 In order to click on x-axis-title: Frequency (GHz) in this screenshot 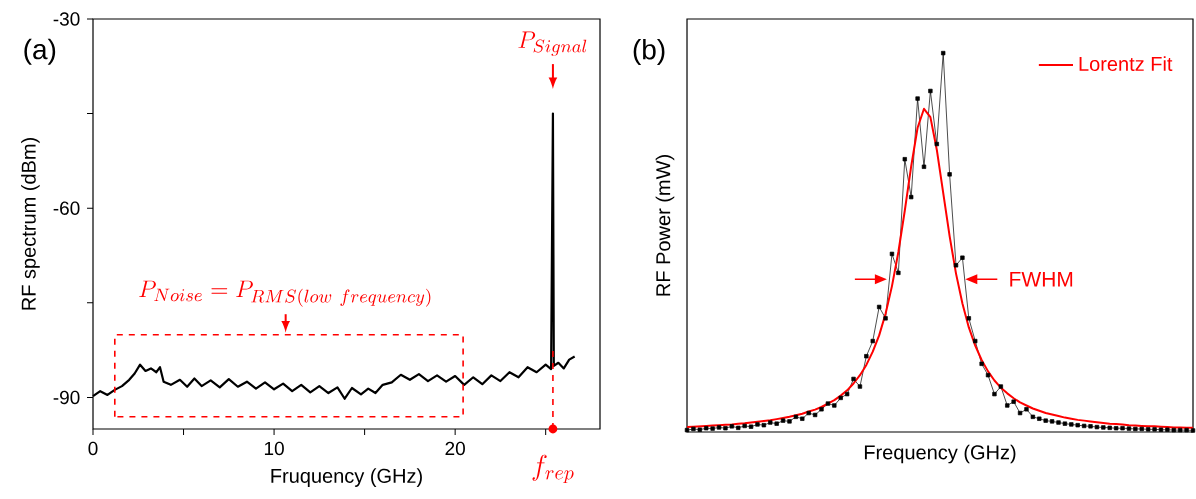, I will do `click(940, 454)`.